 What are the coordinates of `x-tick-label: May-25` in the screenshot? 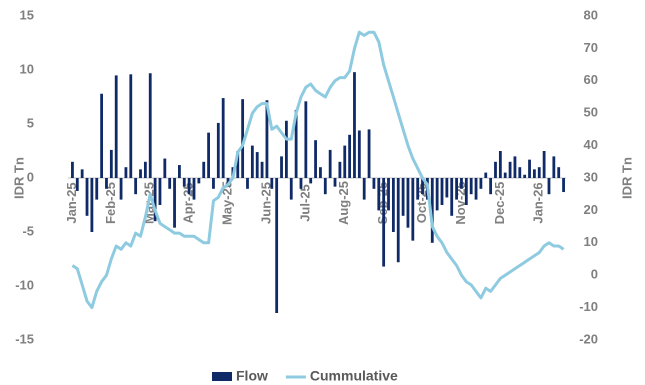 It's located at (226, 203).